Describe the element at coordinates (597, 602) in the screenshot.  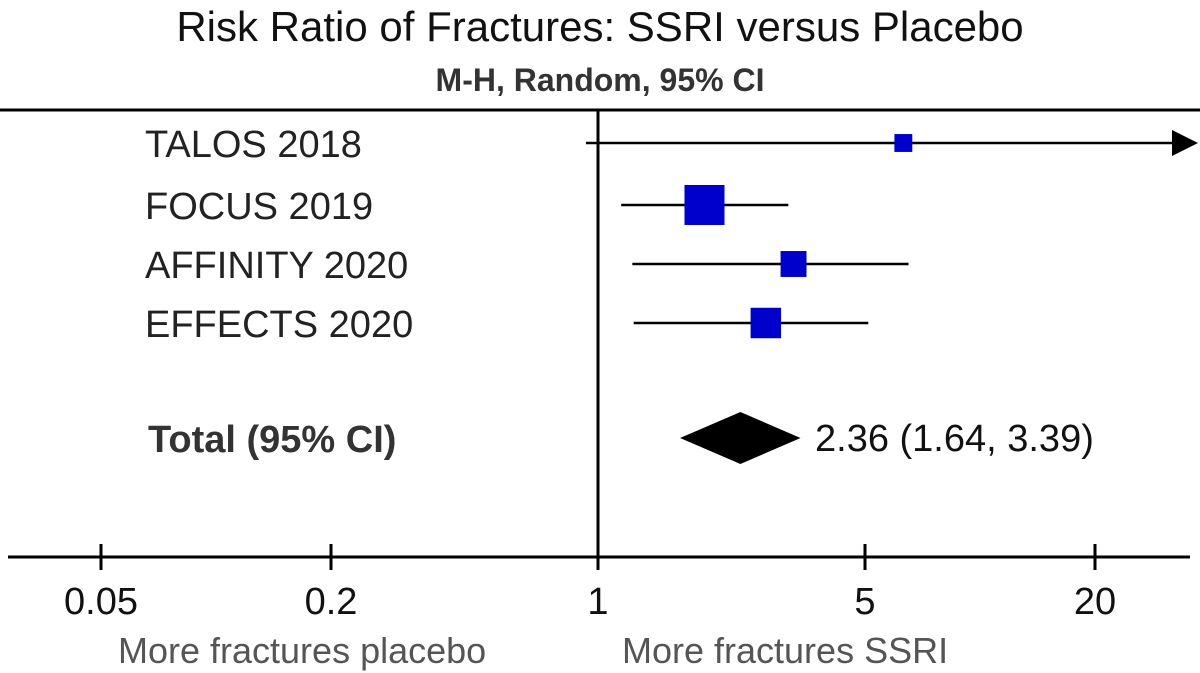
I see `x-tick-label: 1` at that location.